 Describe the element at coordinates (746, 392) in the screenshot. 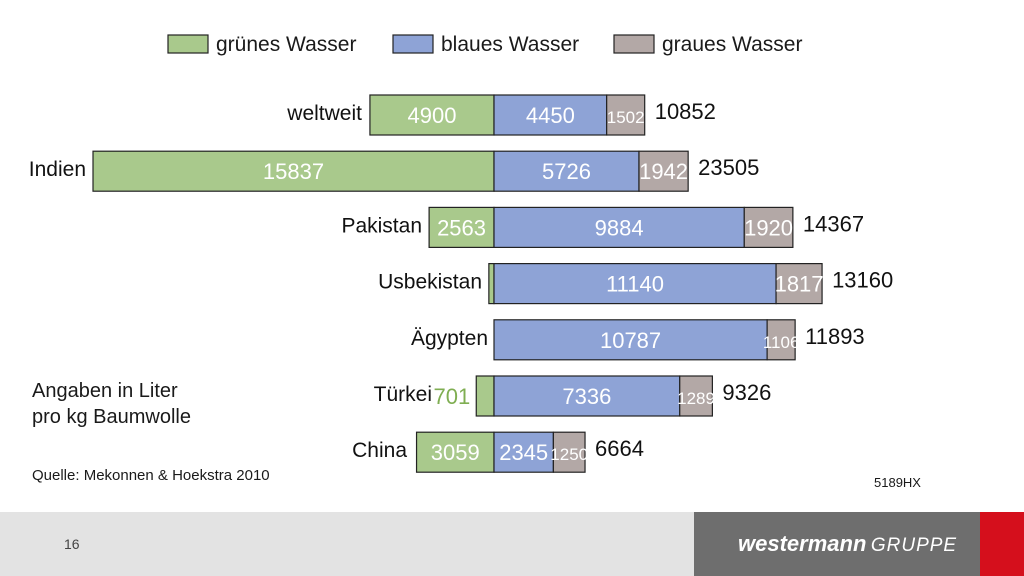

I see `total-label-row-6: 9326` at that location.